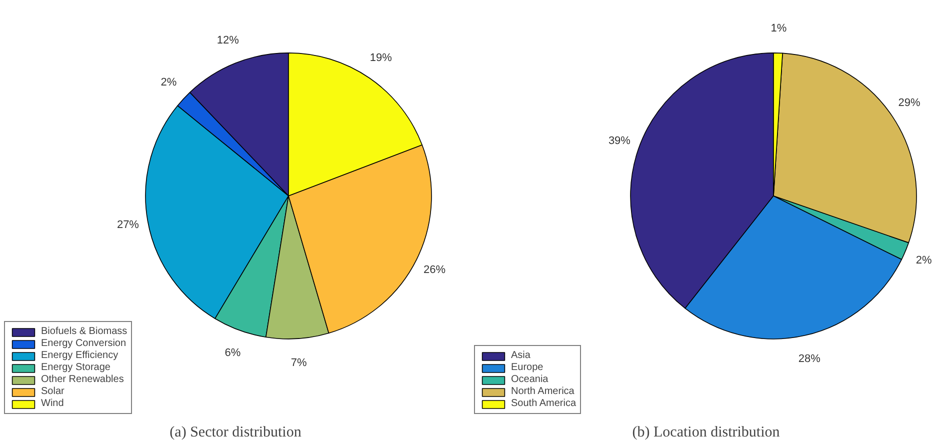 Image resolution: width=941 pixels, height=444 pixels. Describe the element at coordinates (909, 103) in the screenshot. I see `data-label: 29%` at that location.